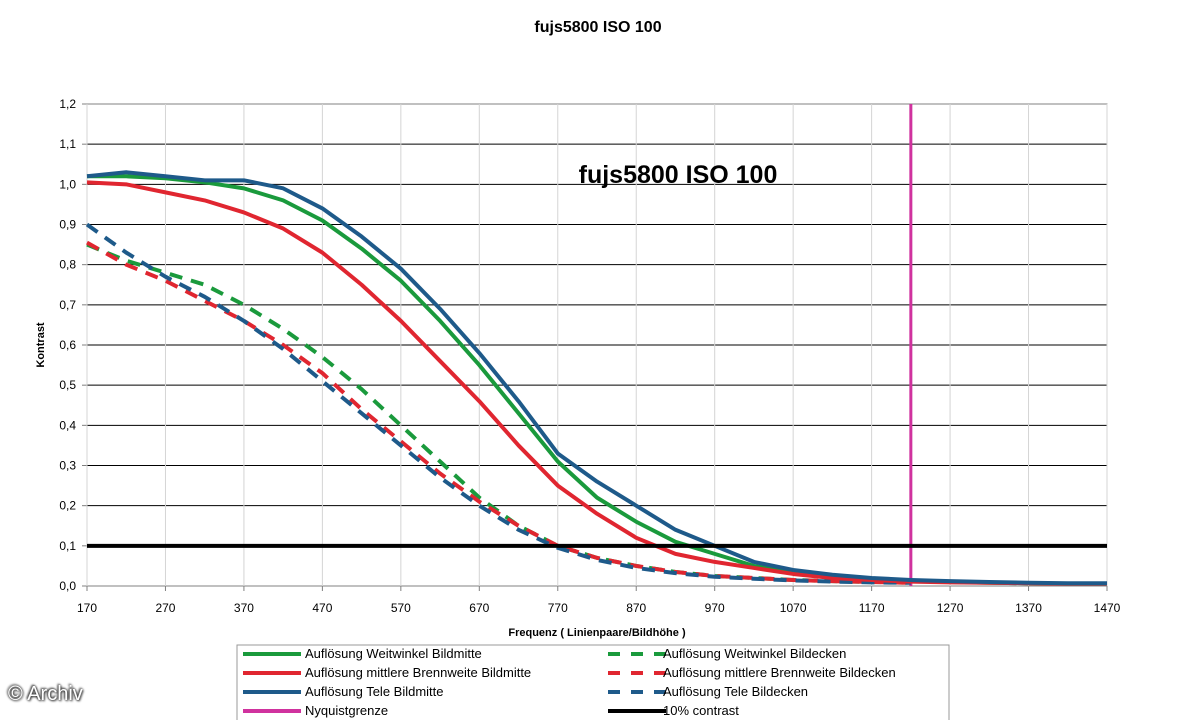 This screenshot has width=1199, height=720. I want to click on legend-box, so click(593, 682).